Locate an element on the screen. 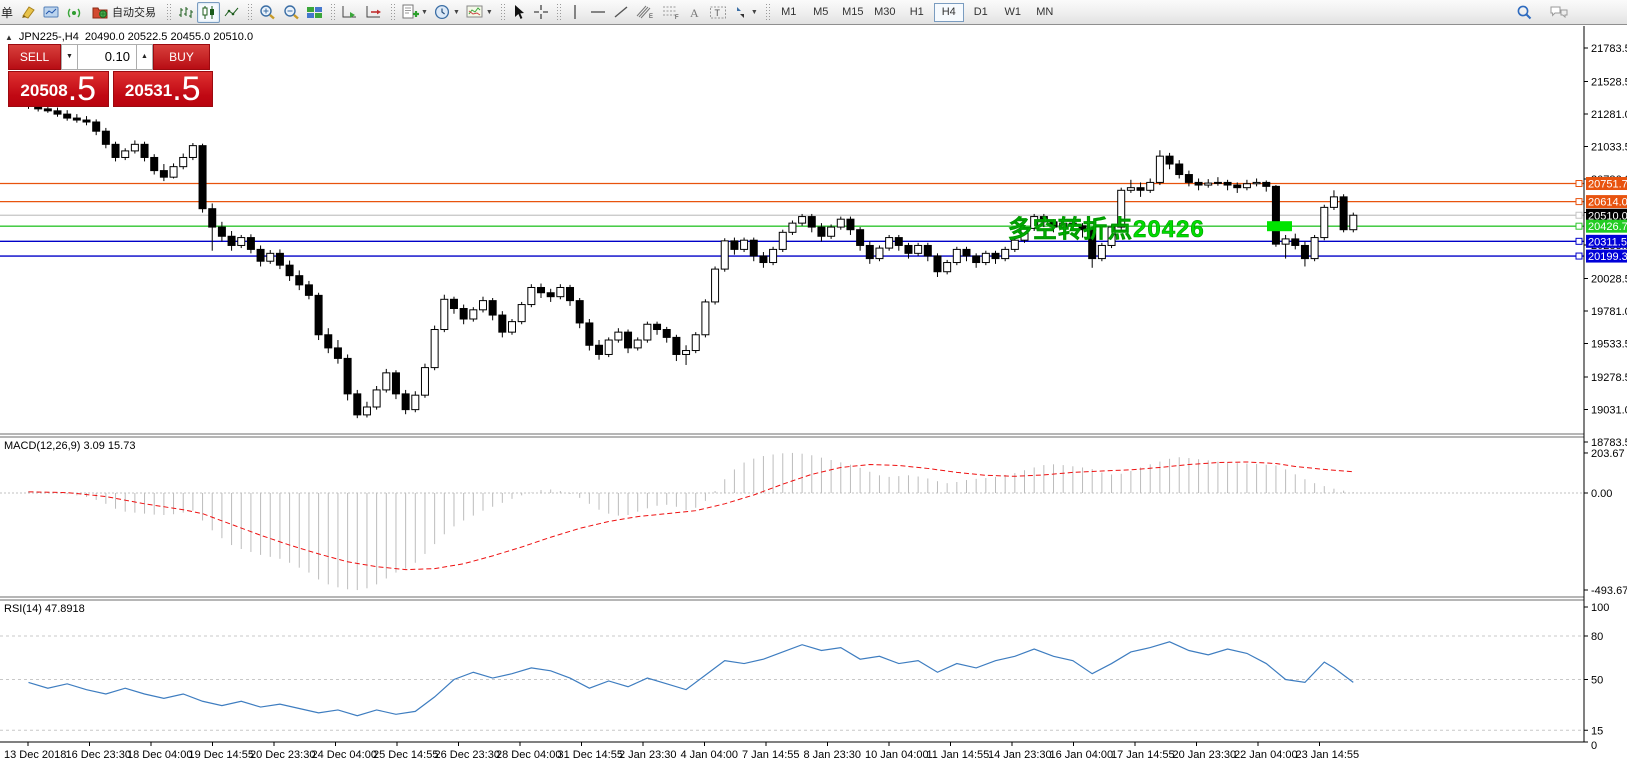 This screenshot has width=1627, height=775. timeframe-button-M1: M1 is located at coordinates (789, 11).